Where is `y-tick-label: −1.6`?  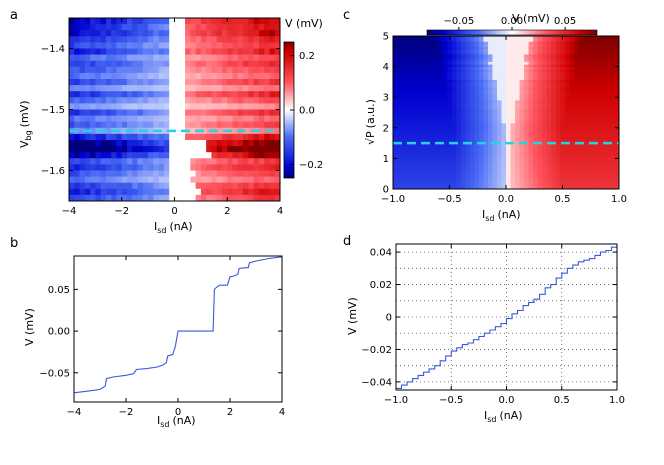
y-tick-label: −1.6 is located at coordinates (53, 171).